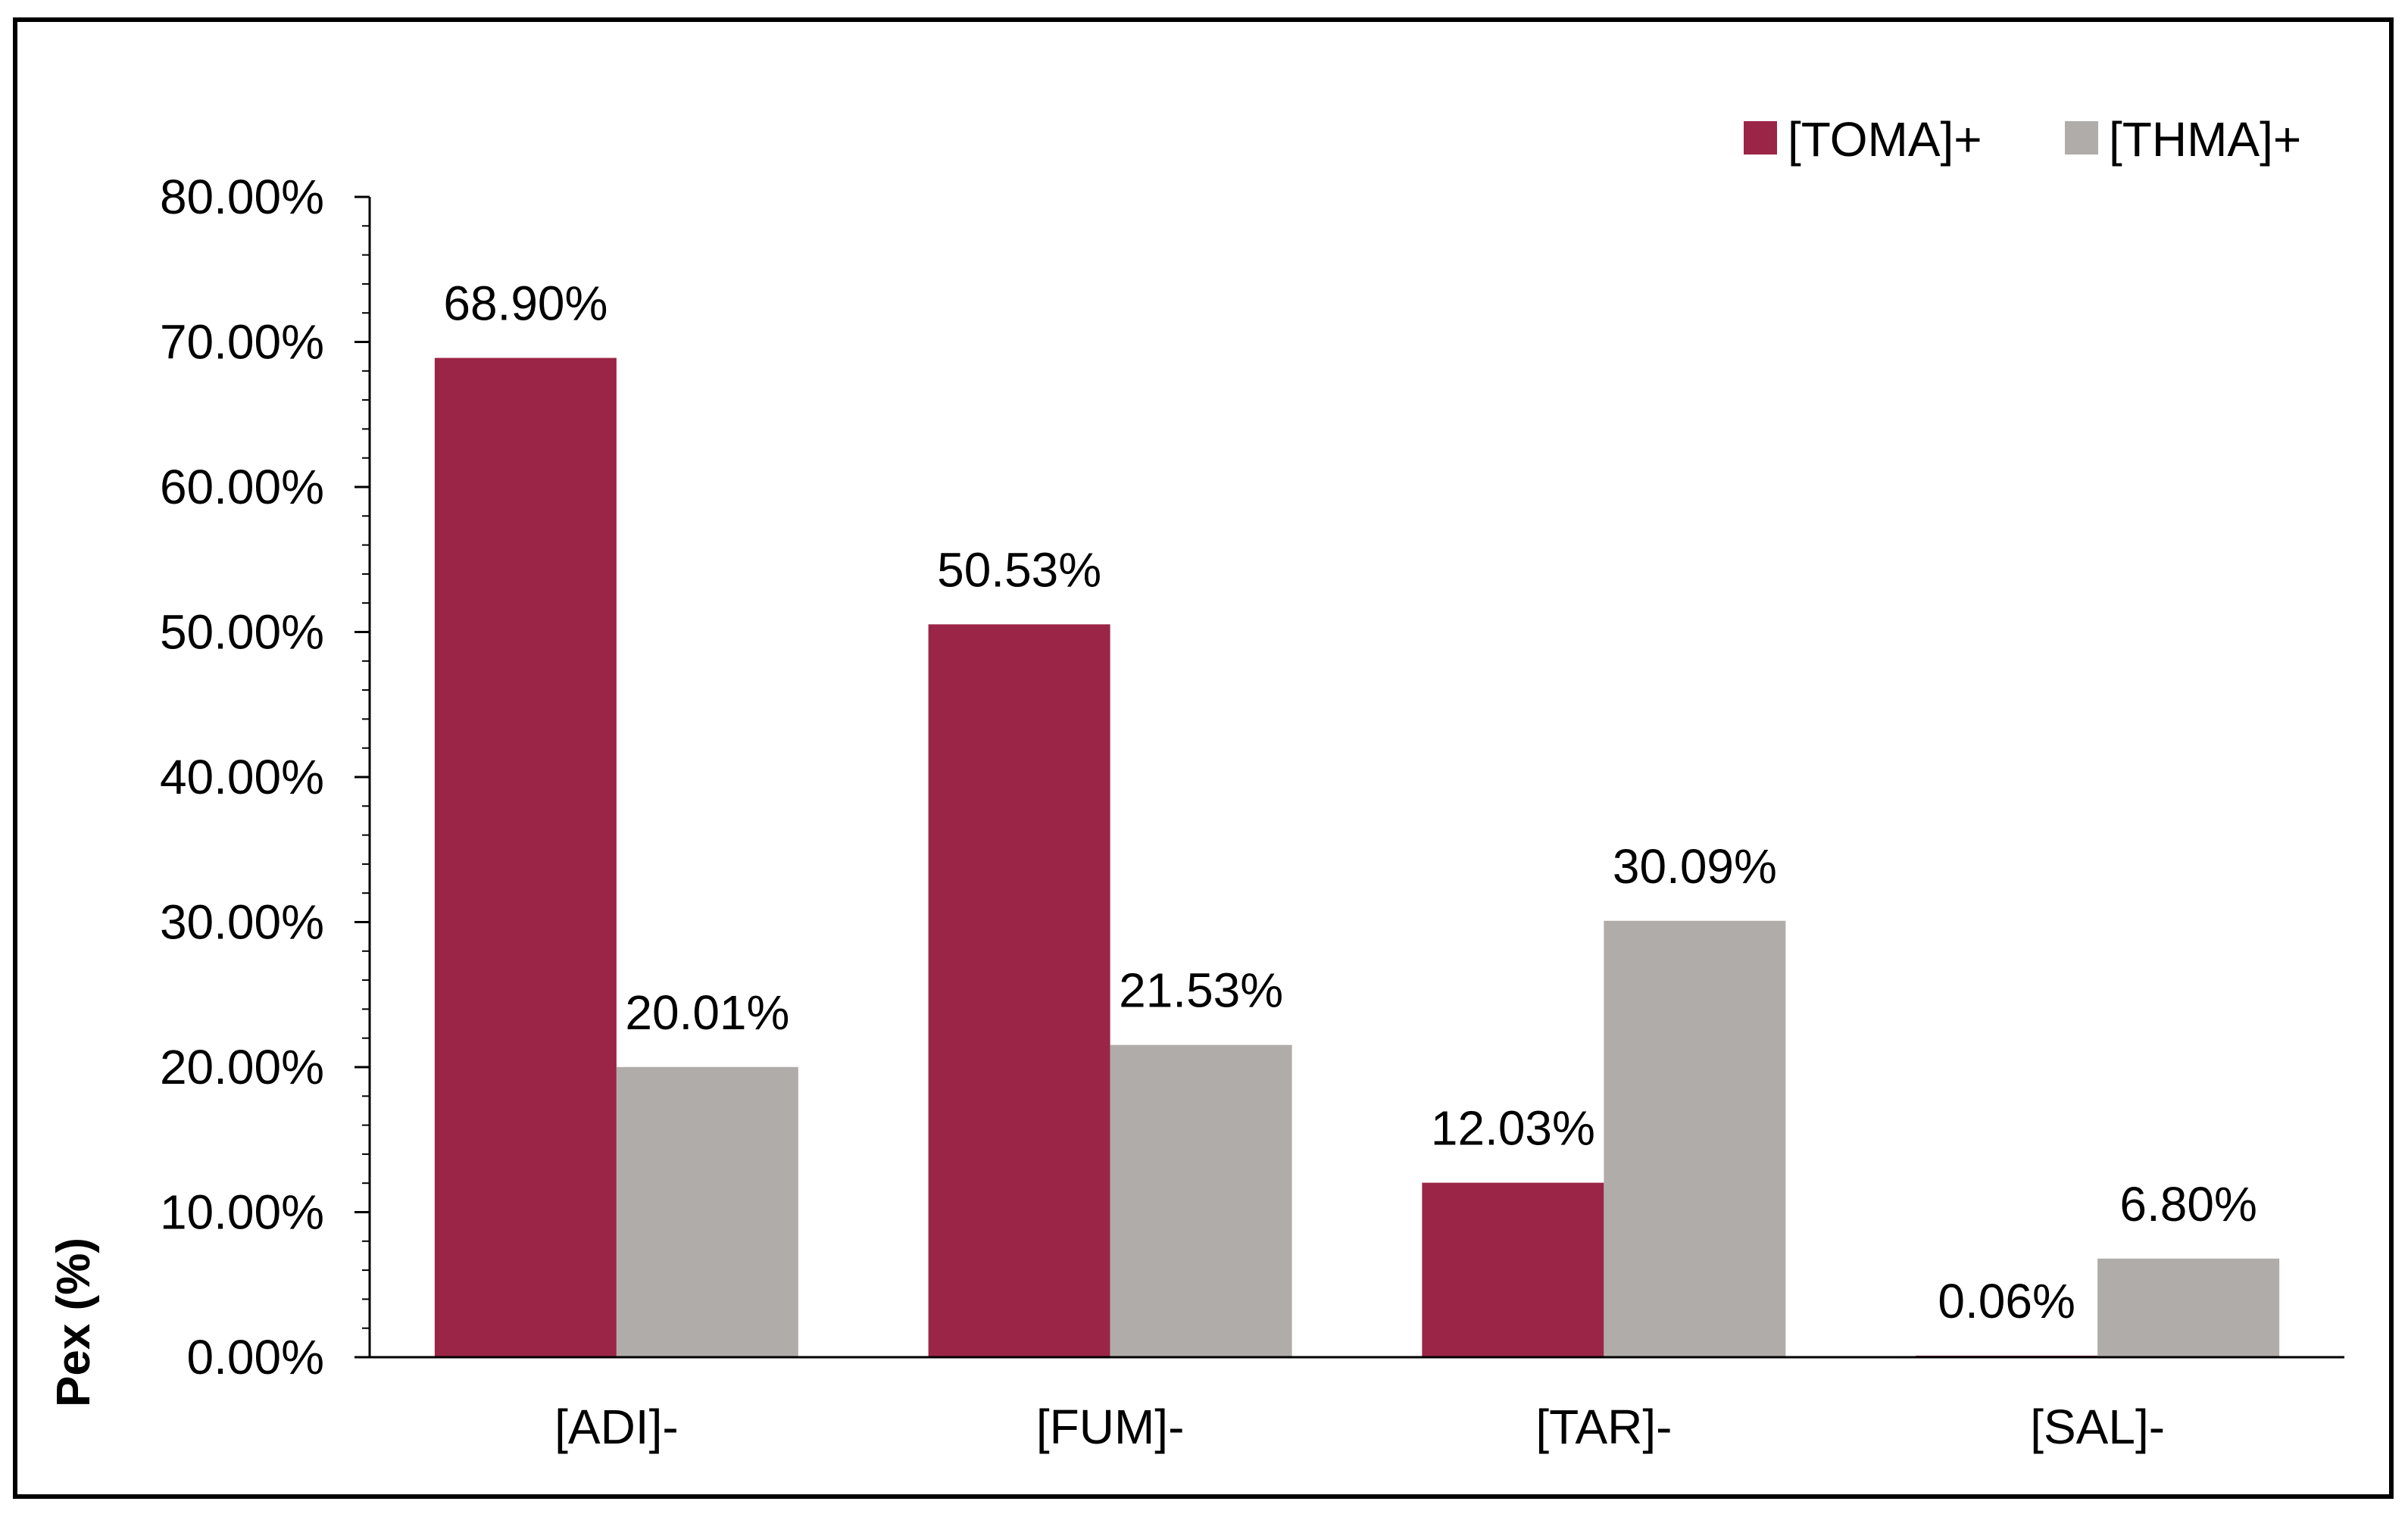 The height and width of the screenshot is (1517, 2408). What do you see at coordinates (2022, 139) in the screenshot?
I see `legend: [TOMA]+ [THMA]+` at bounding box center [2022, 139].